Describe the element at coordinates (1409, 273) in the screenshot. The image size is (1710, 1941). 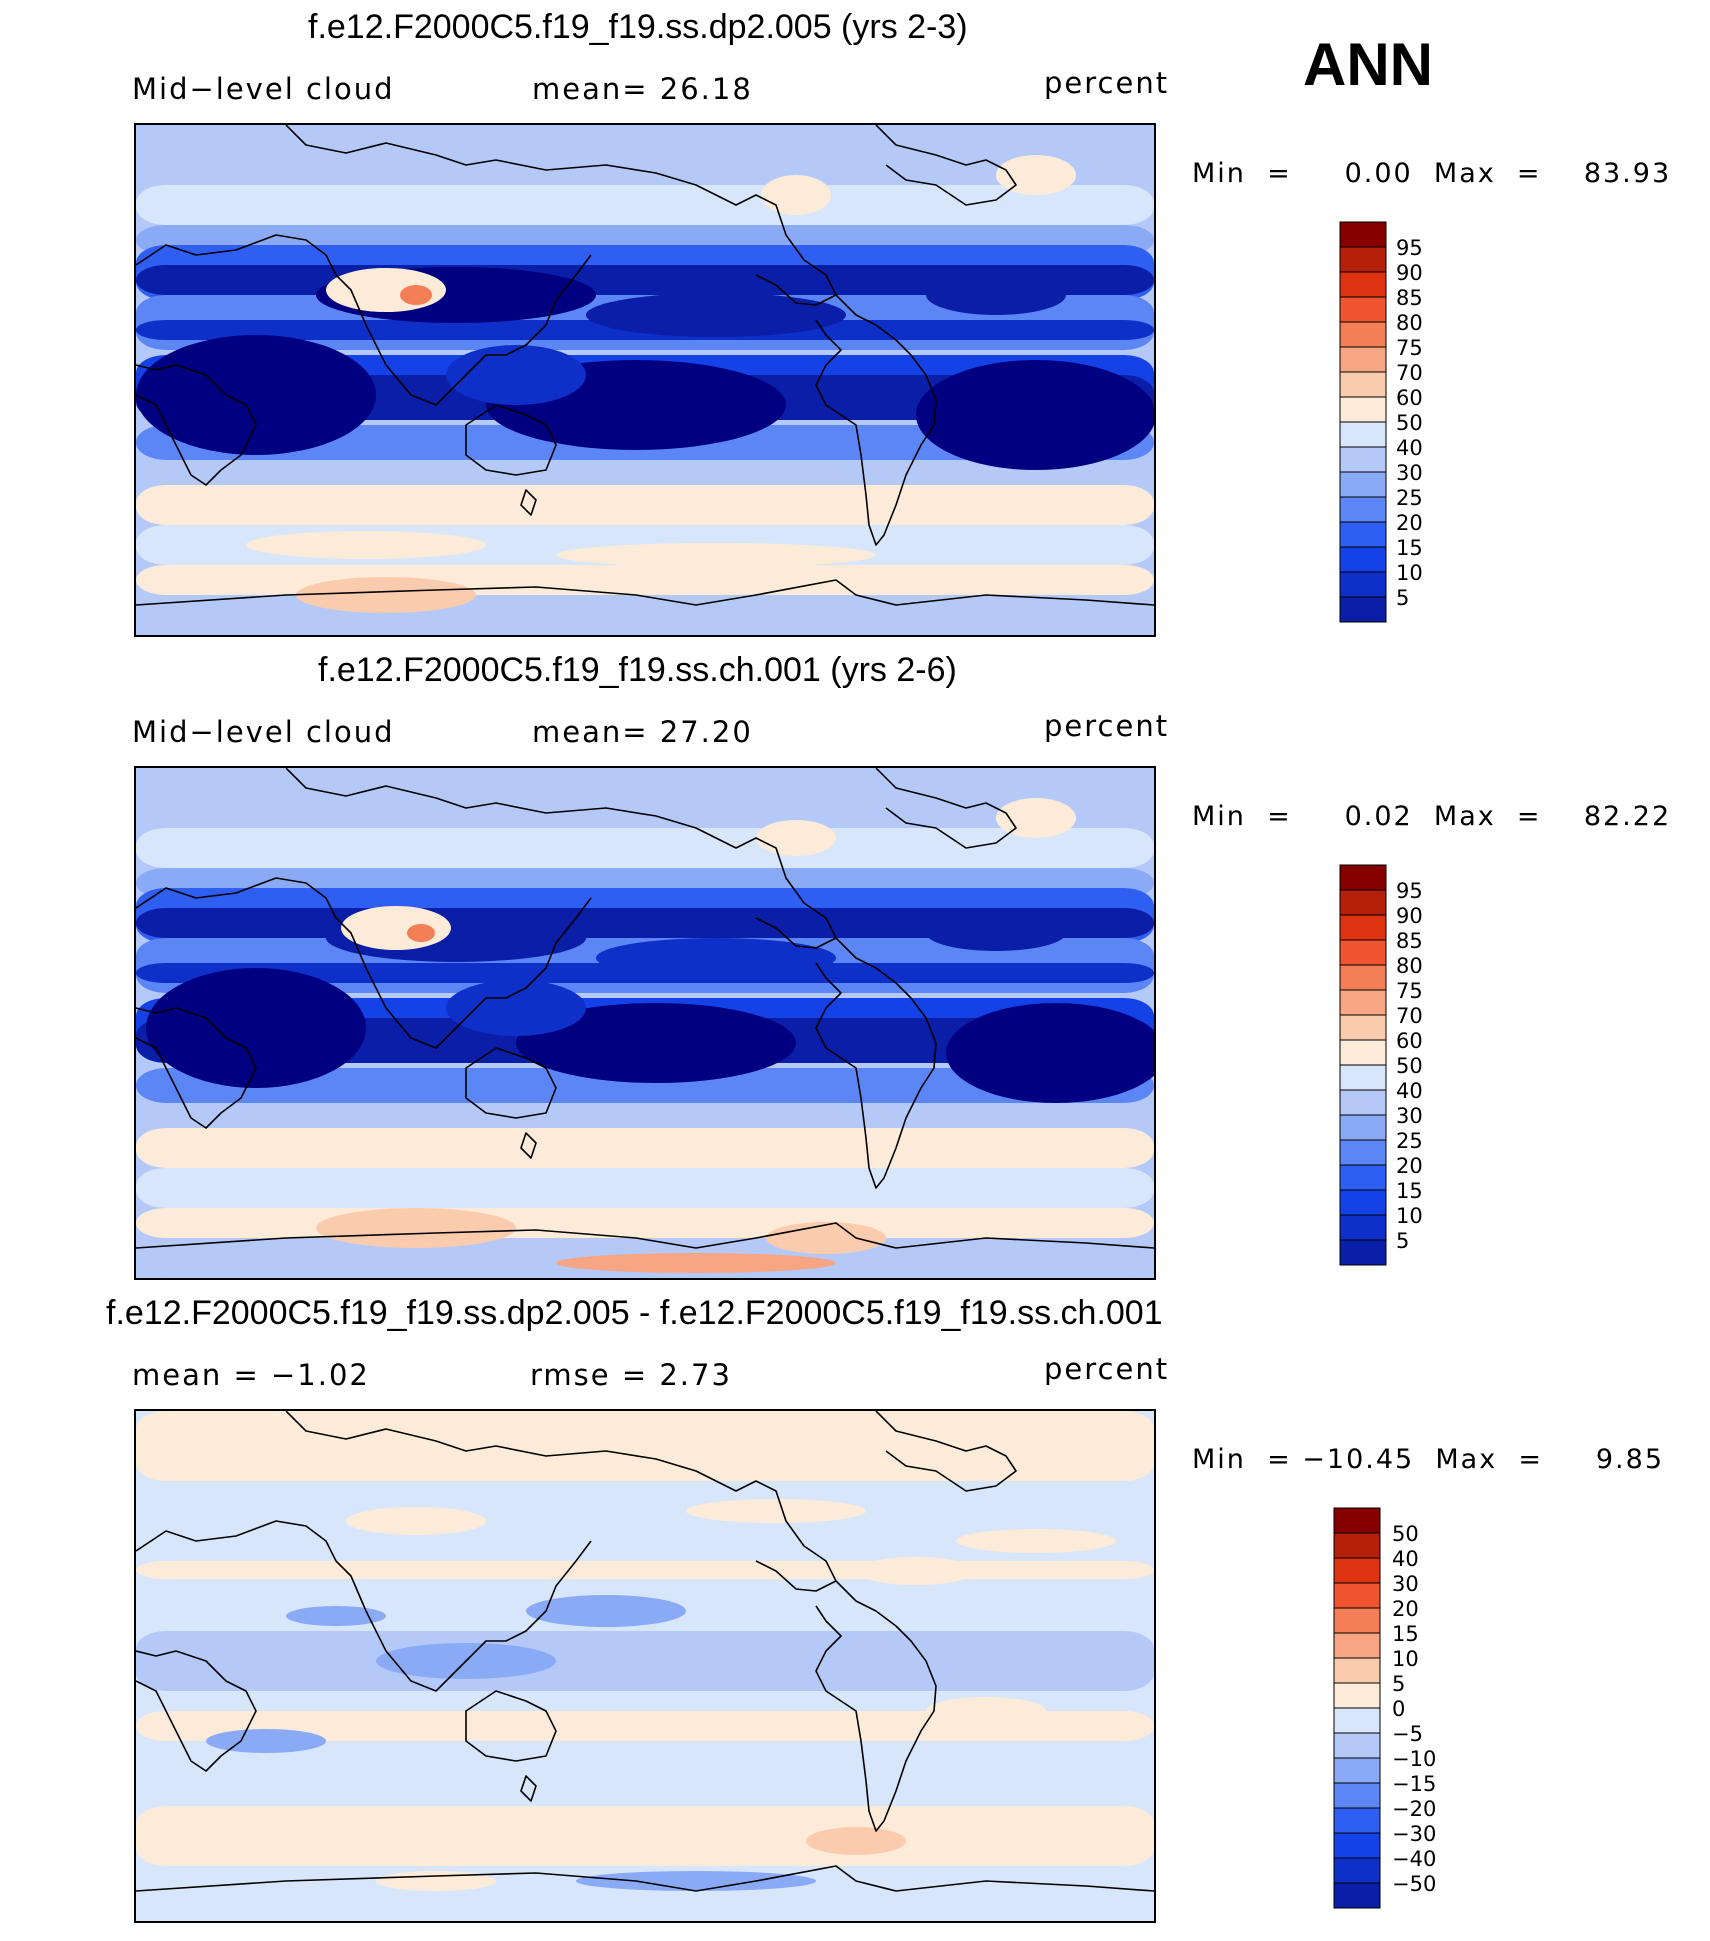
I see `colorbar-tick-label: 90` at that location.